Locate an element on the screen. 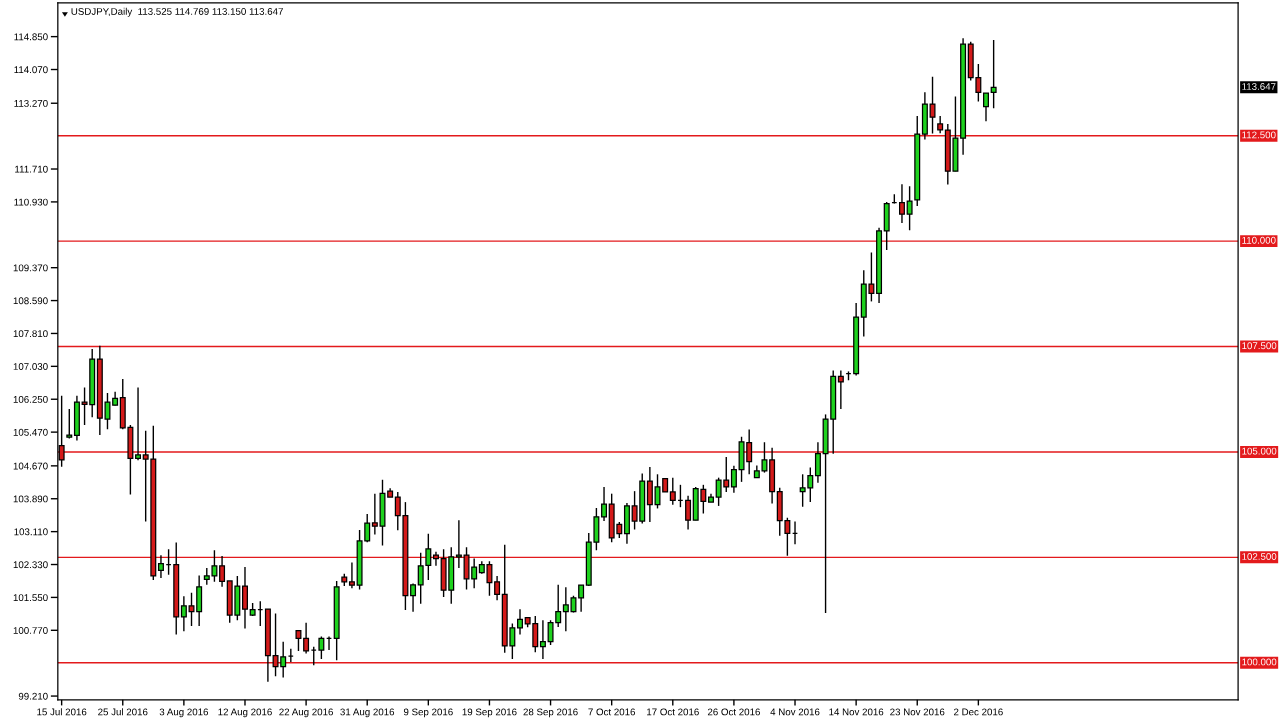 Image resolution: width=1285 pixels, height=723 pixels. y-tick-label: 107.030 is located at coordinates (30, 366).